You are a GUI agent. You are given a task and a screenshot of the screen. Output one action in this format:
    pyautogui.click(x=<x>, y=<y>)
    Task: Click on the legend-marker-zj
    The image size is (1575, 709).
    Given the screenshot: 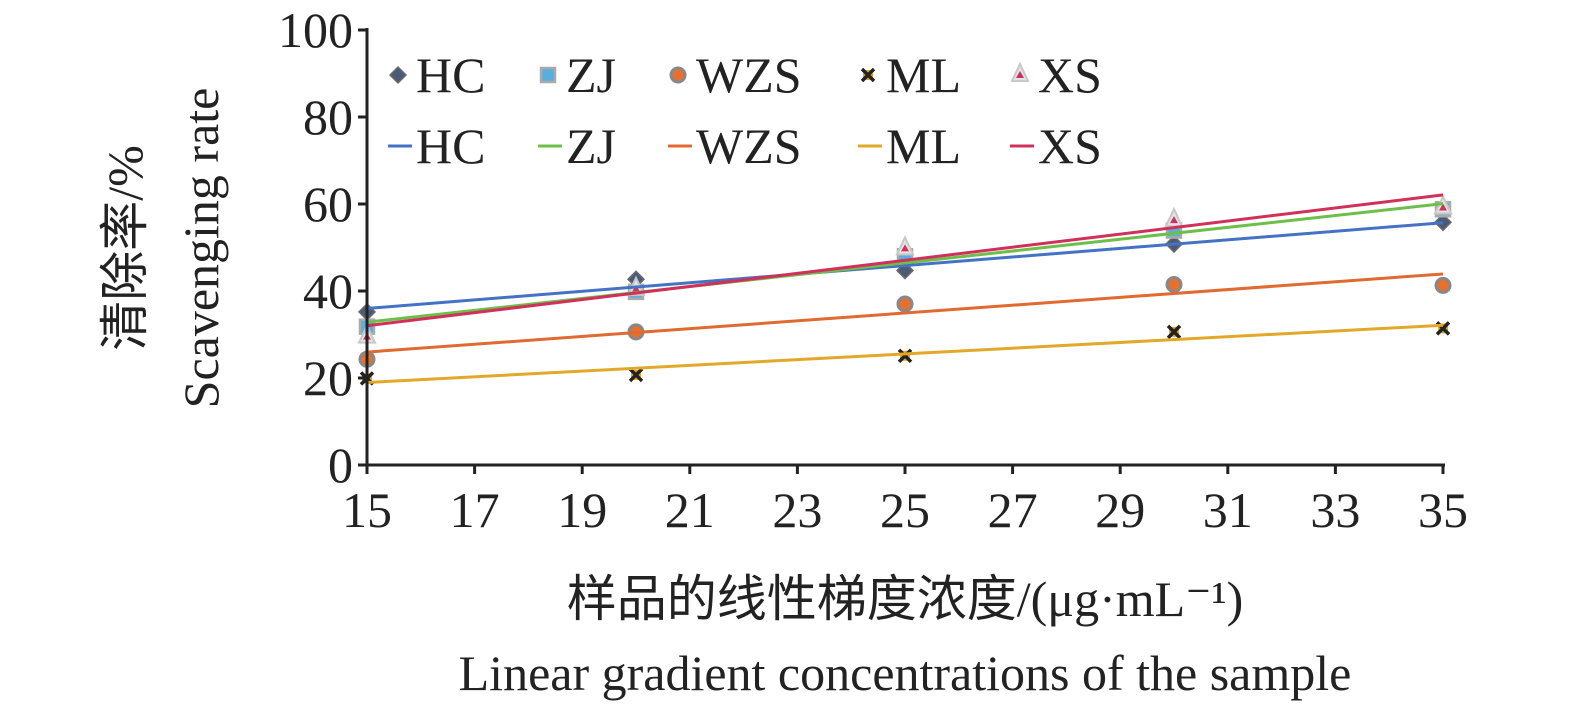 What is the action you would take?
    pyautogui.click(x=548, y=75)
    